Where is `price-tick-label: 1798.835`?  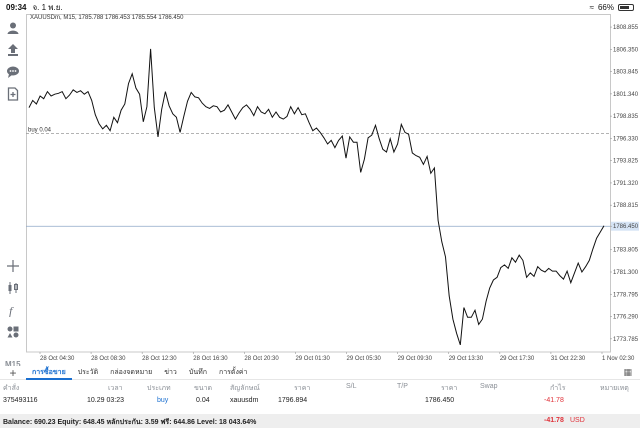 price-tick-label: 1798.835 is located at coordinates (626, 117).